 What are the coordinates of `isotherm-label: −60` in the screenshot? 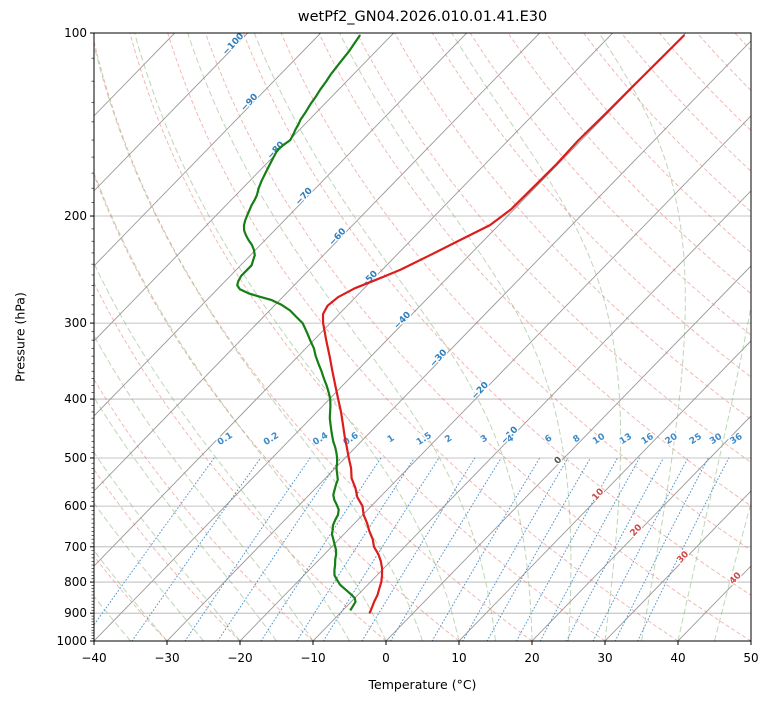 It's located at (337, 238).